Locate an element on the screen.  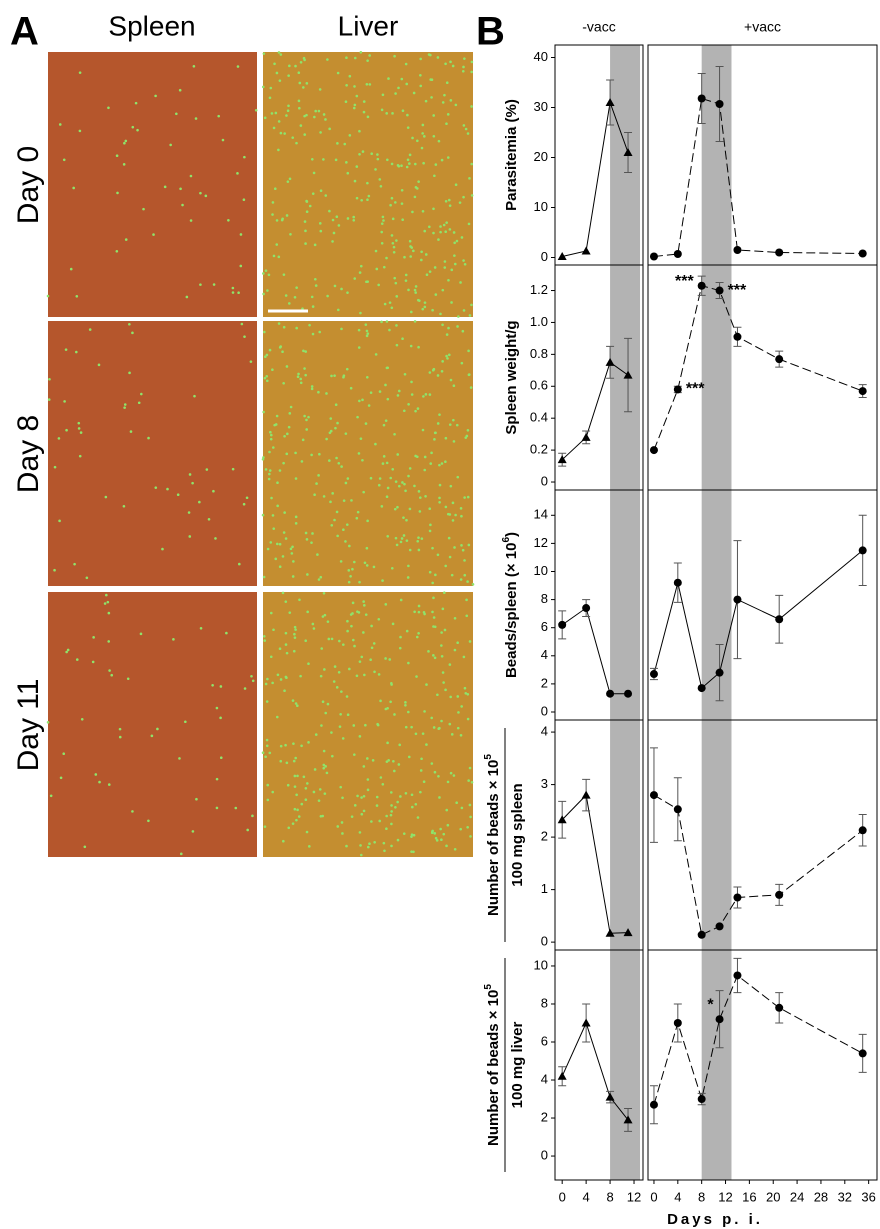
y-tick-label: 8 is located at coordinates (544, 598).